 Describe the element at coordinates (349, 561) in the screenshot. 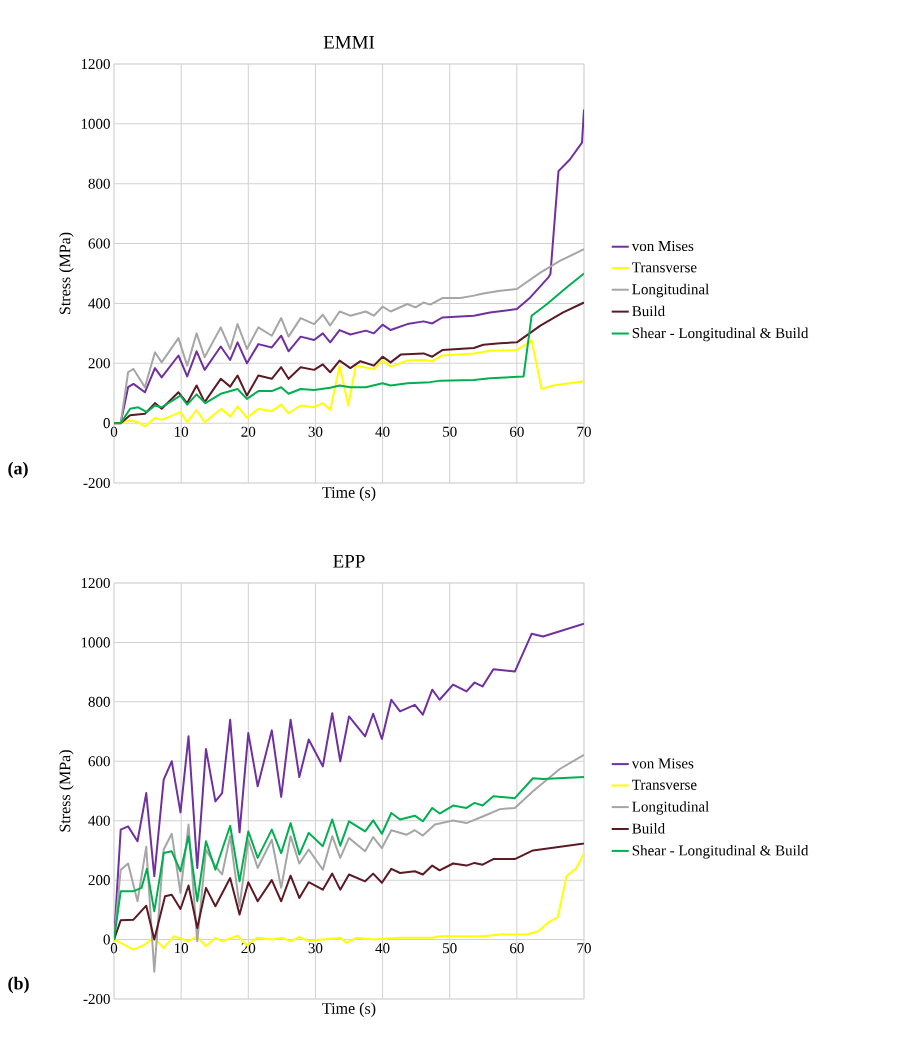

I see `chart-title: EPP` at that location.